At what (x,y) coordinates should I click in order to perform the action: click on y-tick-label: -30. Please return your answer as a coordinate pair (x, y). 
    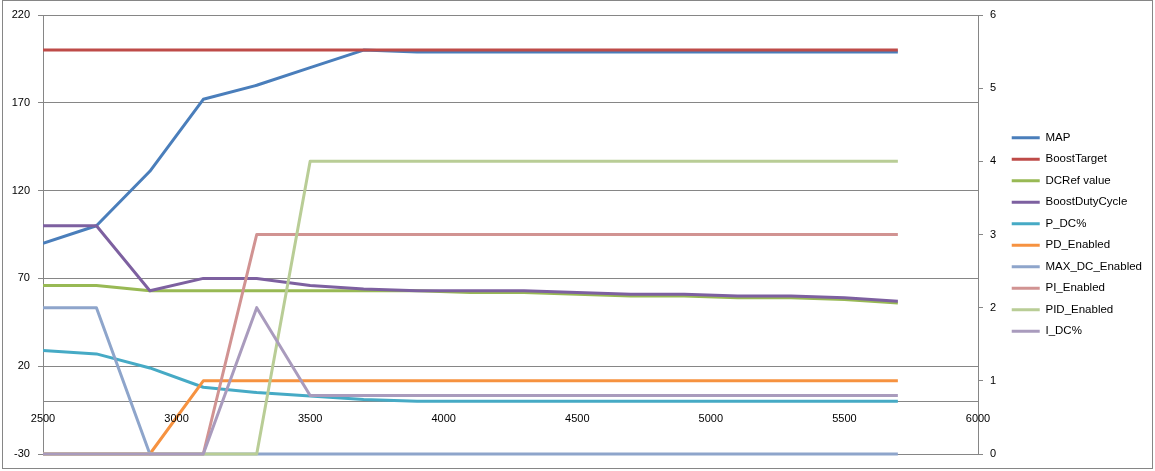
    Looking at the image, I should click on (22, 453).